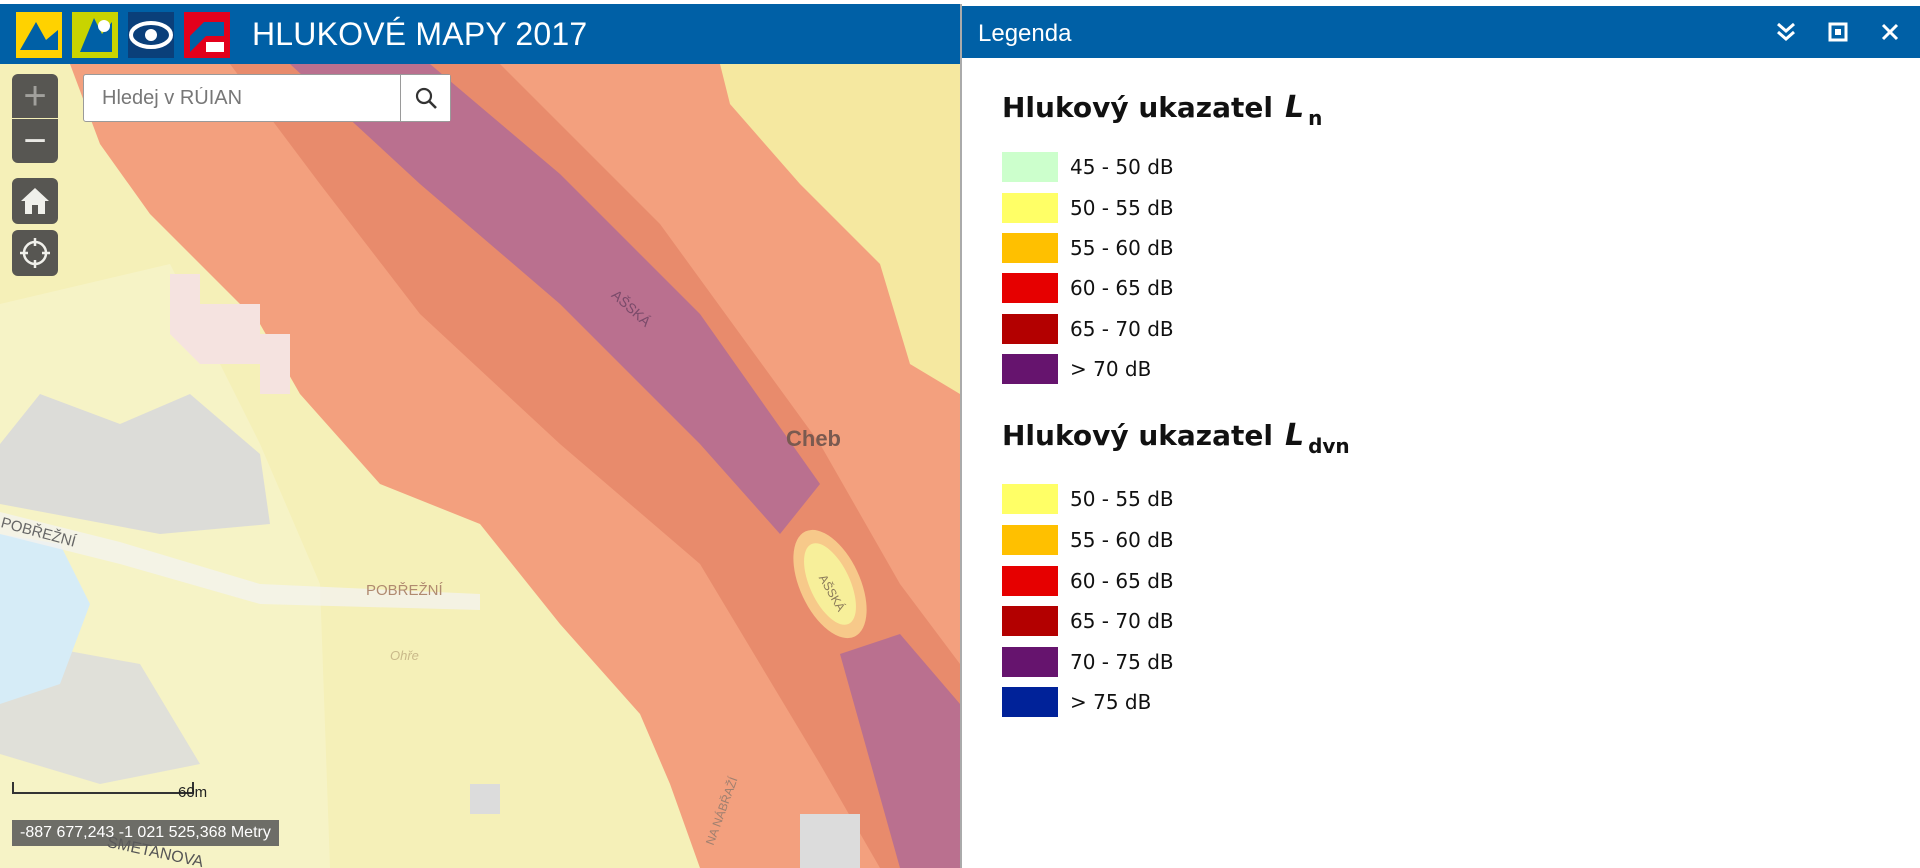 This screenshot has height=868, width=1920. I want to click on double-chevron-down-icon, so click(1786, 31).